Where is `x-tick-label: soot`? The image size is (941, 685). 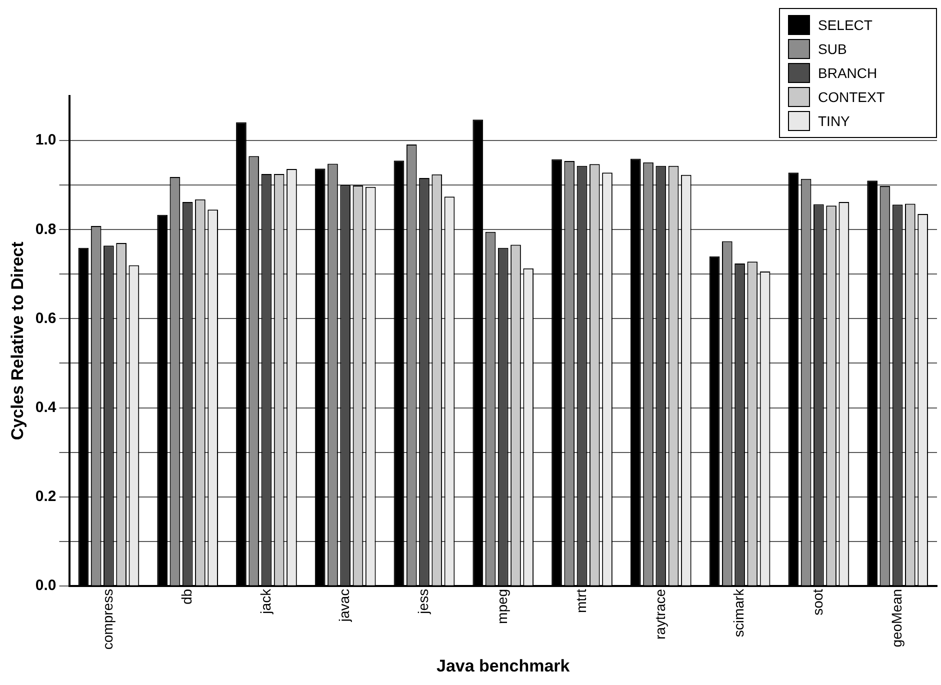 x-tick-label: soot is located at coordinates (818, 602).